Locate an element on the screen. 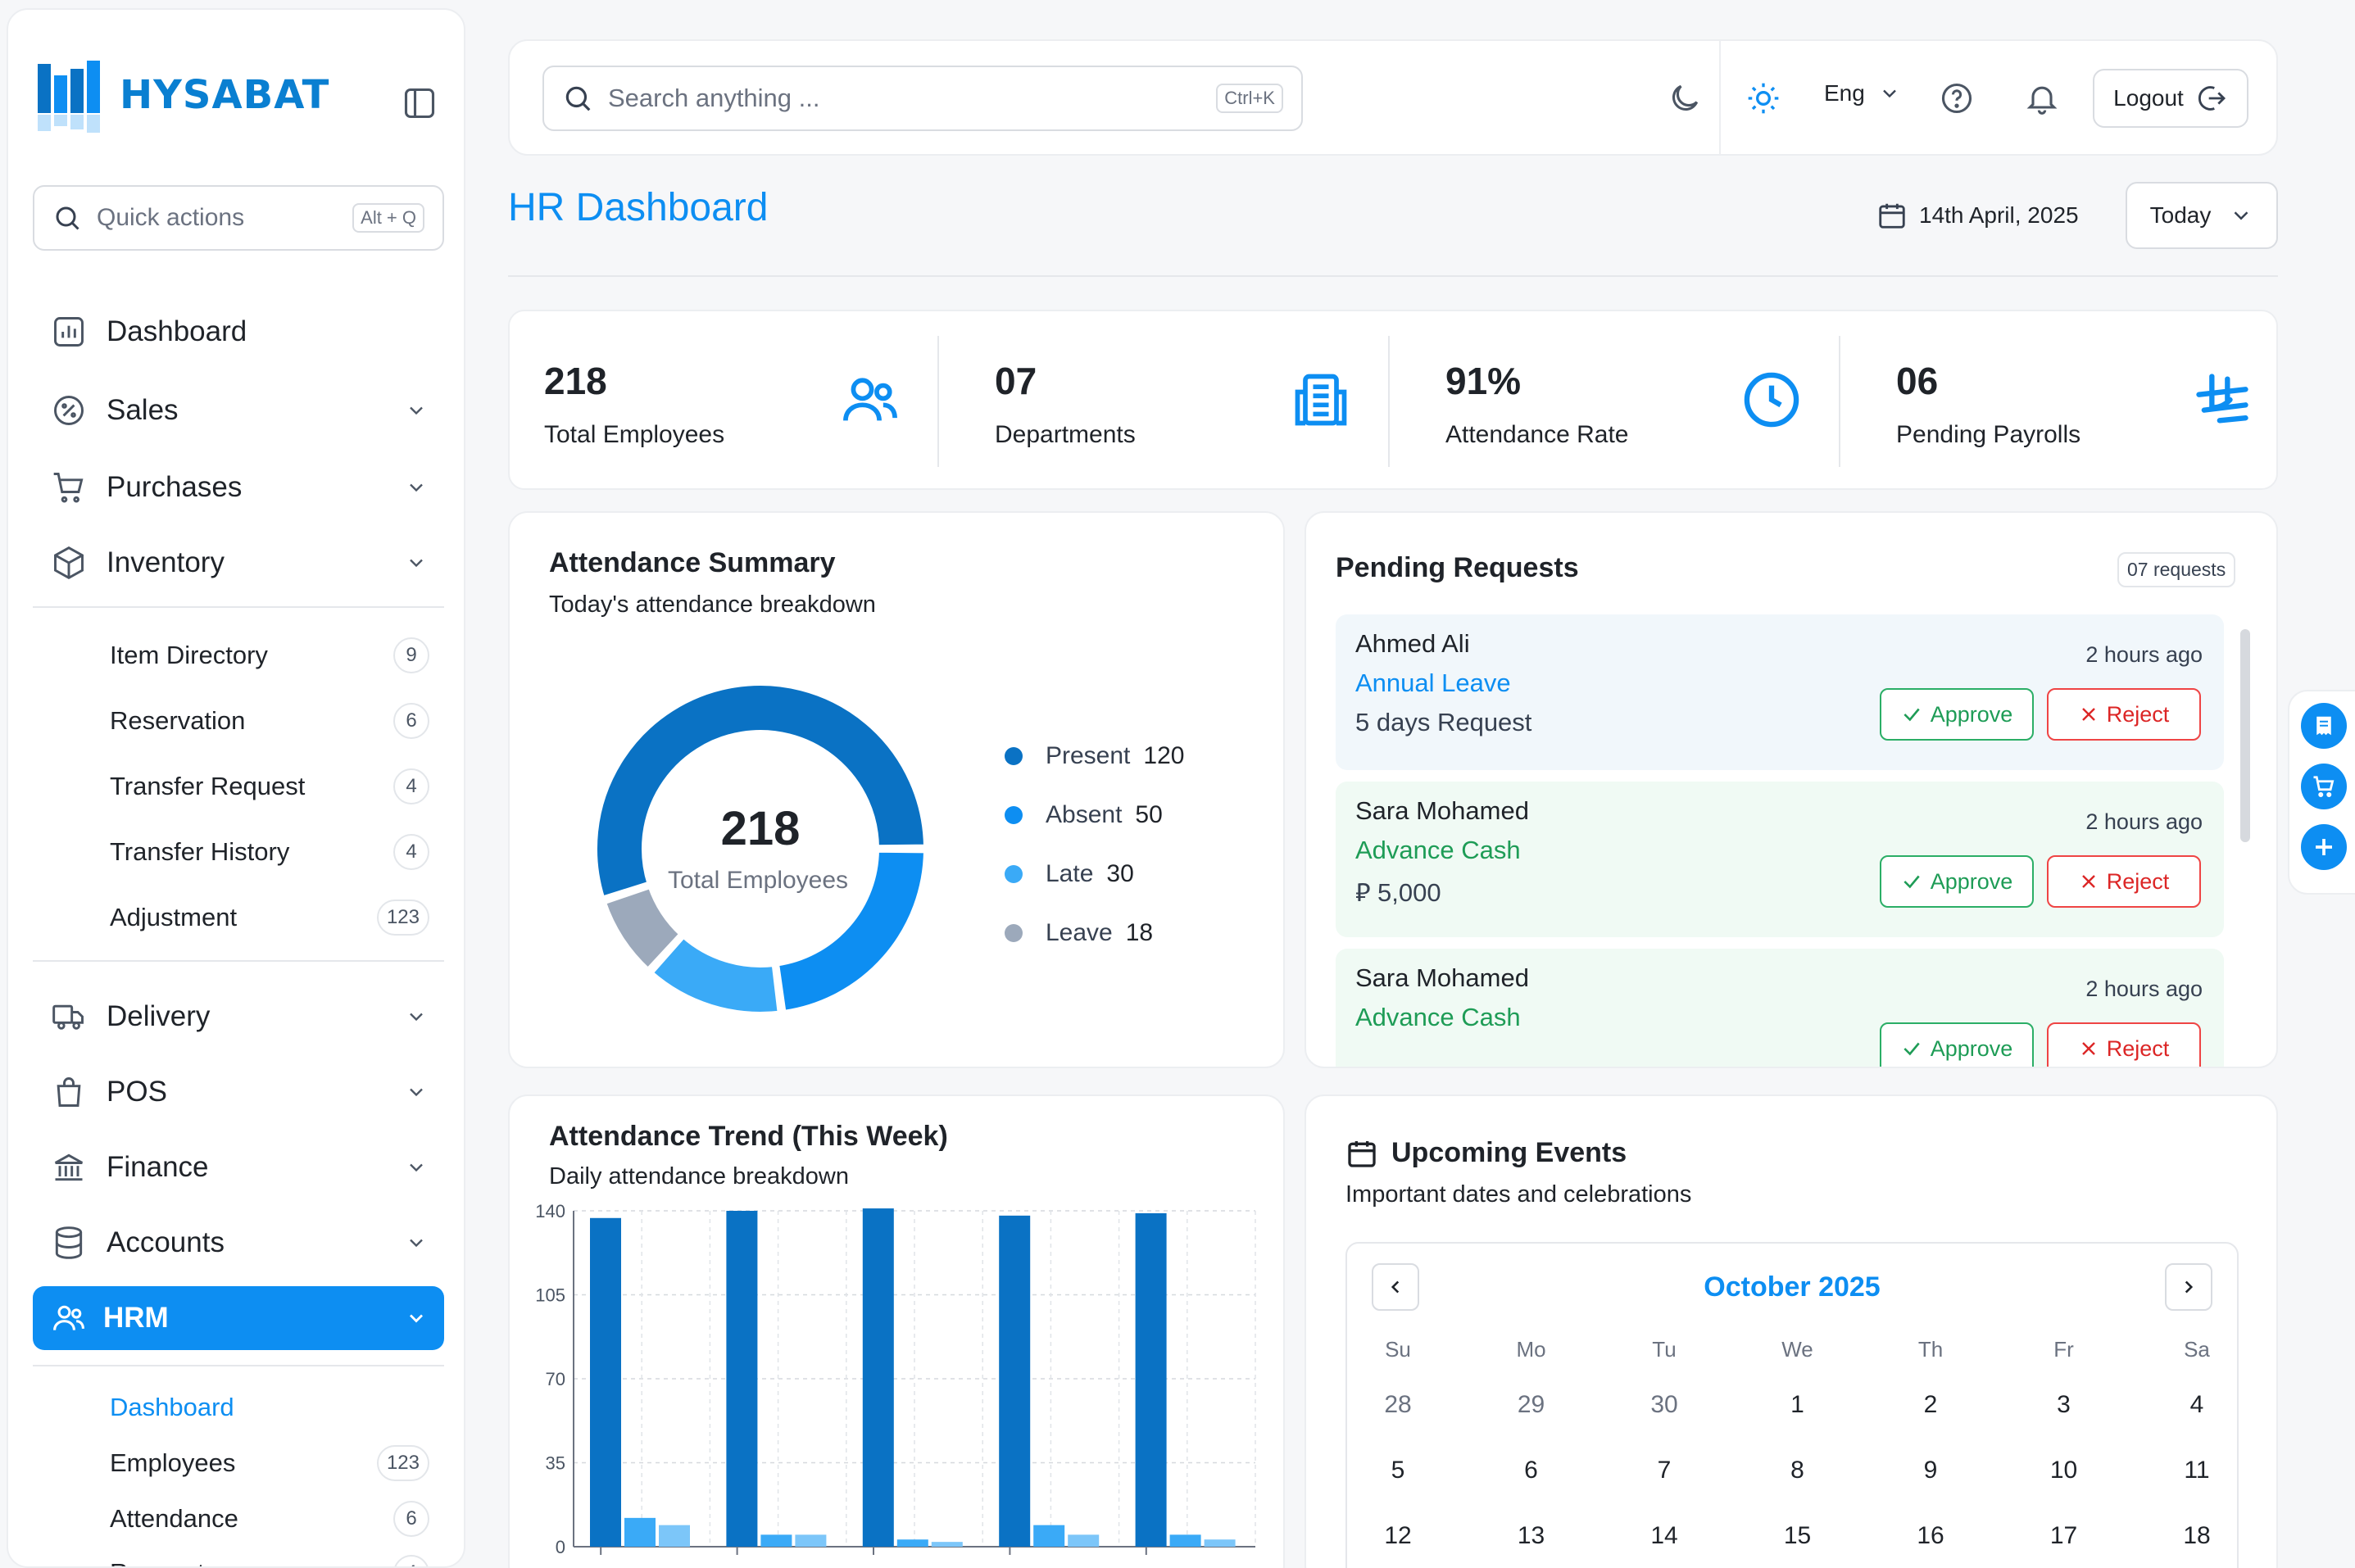 Image resolution: width=2355 pixels, height=1568 pixels. check-icon is located at coordinates (1912, 882).